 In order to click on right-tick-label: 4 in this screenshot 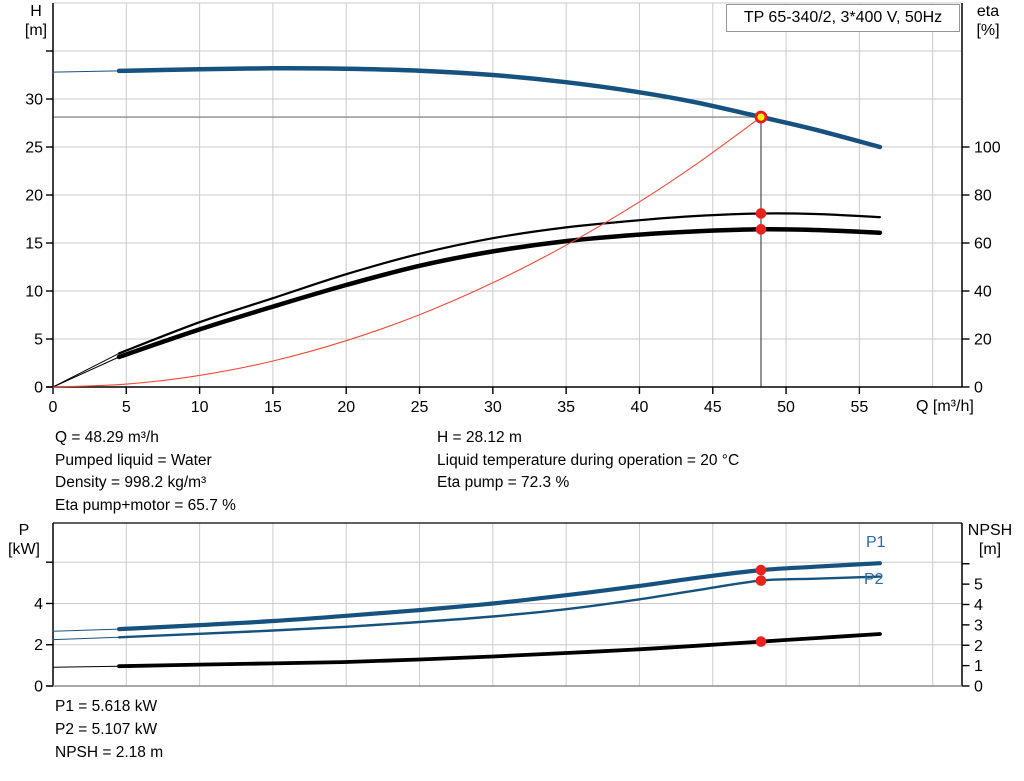, I will do `click(978, 605)`.